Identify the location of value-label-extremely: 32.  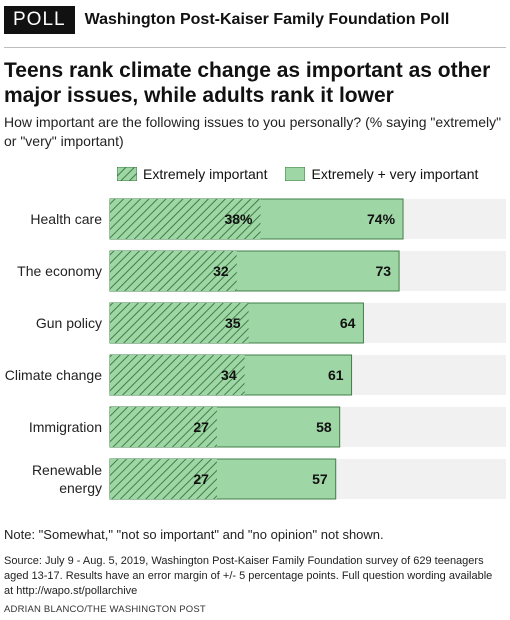
(221, 271).